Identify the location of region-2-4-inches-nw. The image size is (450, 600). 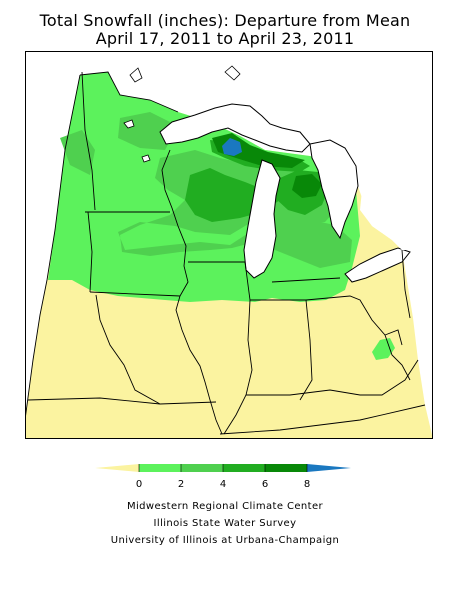
(148, 131).